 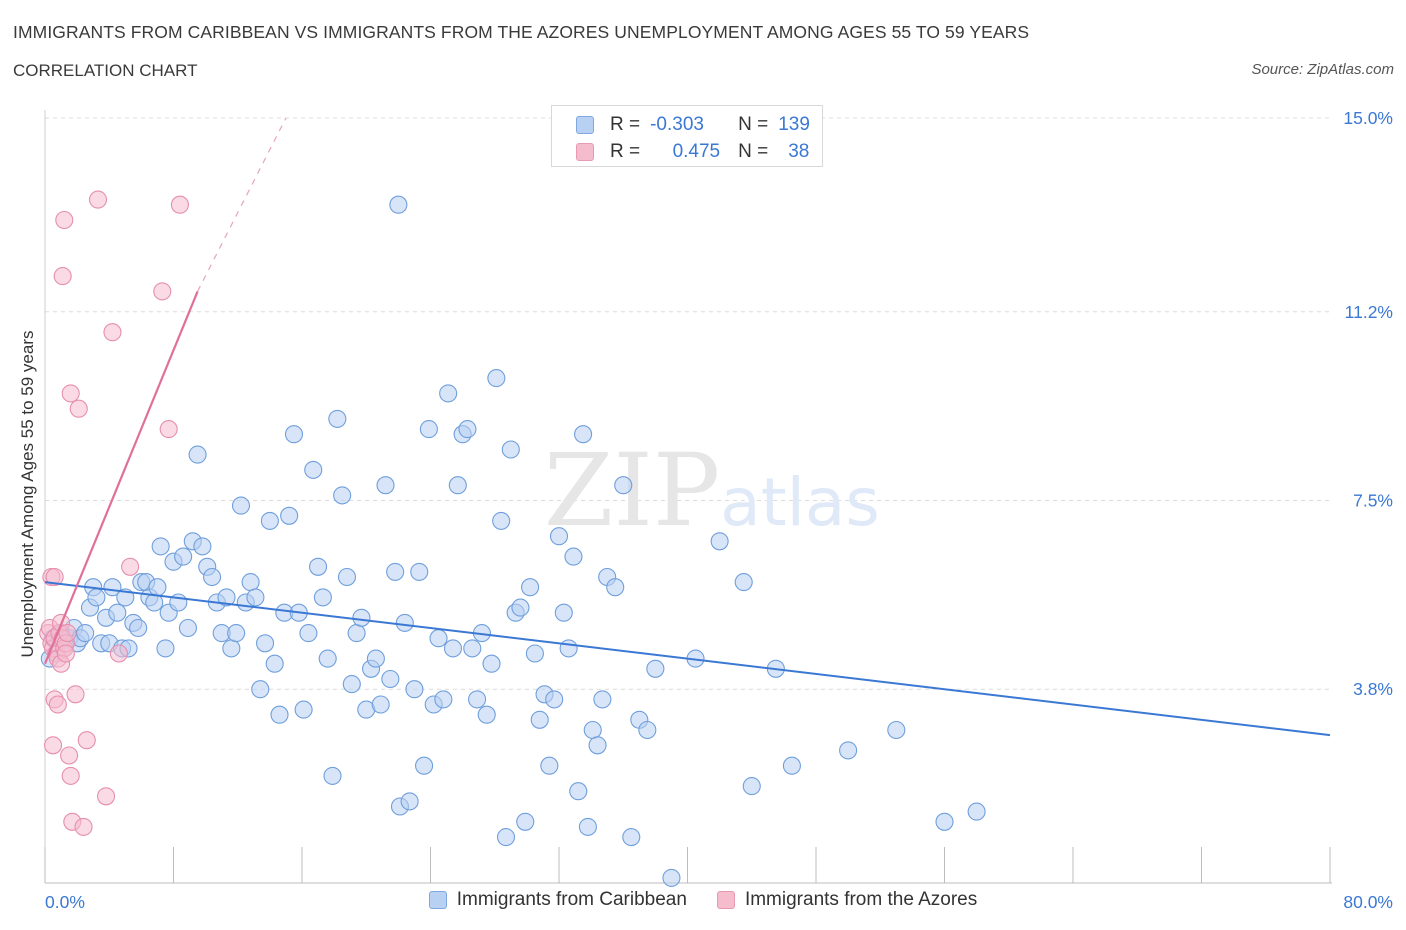 I want to click on caribbean-legend-swatch, so click(x=437, y=900).